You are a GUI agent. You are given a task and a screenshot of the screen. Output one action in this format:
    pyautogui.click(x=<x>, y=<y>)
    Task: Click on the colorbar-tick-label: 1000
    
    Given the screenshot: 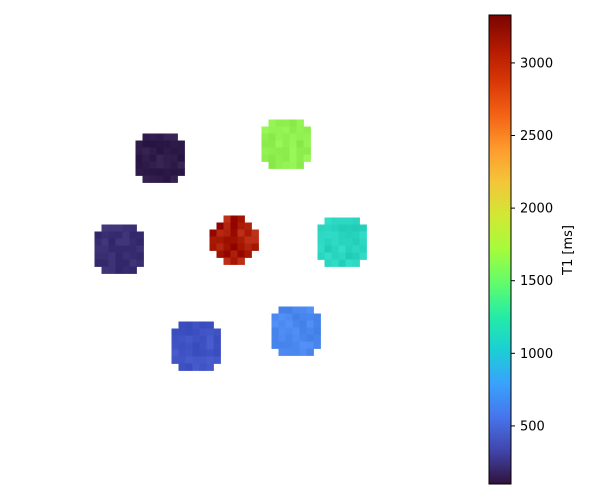 What is the action you would take?
    pyautogui.click(x=536, y=354)
    